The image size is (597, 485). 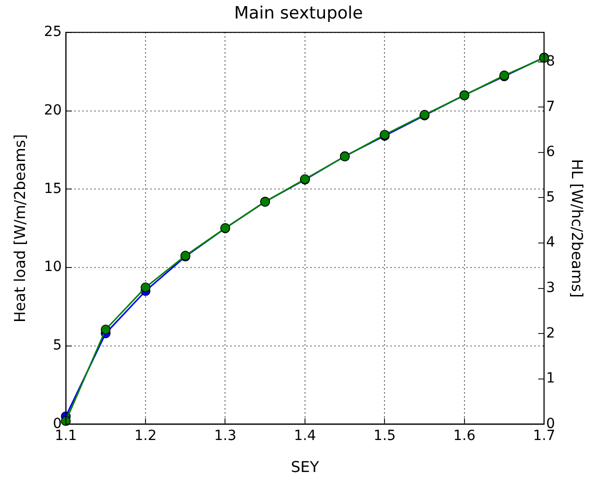 I want to click on x-tick-label: 1.3, so click(x=225, y=436).